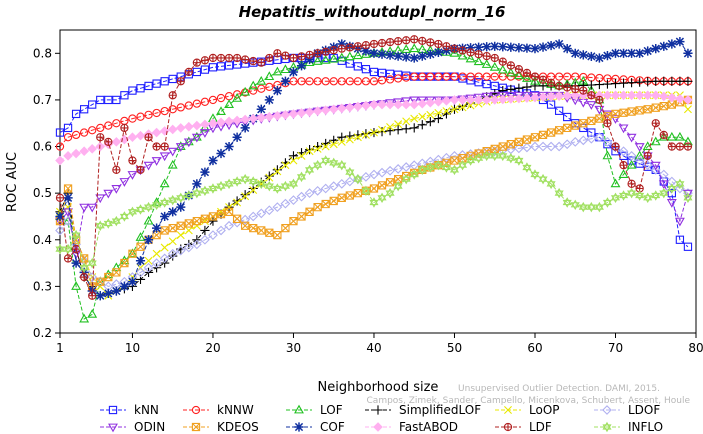  I want to click on x-tick-label-4: 40, so click(373, 348).